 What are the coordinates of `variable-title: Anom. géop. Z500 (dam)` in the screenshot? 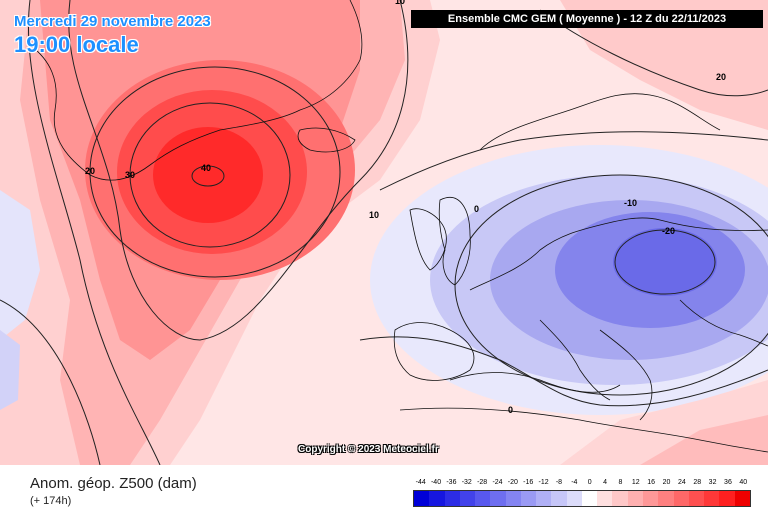 It's located at (113, 483).